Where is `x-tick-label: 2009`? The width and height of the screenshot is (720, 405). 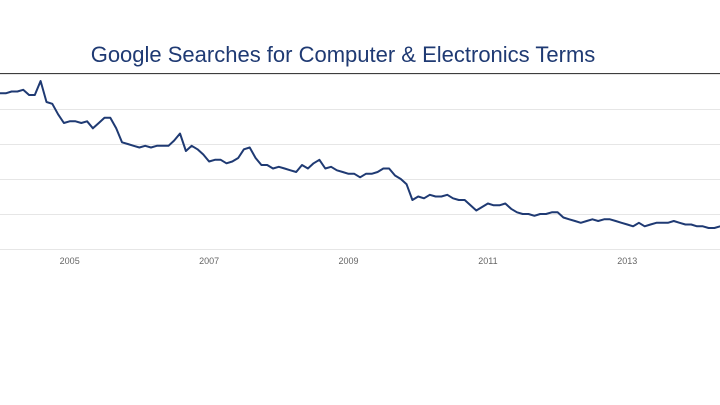 x-tick-label: 2009 is located at coordinates (348, 261).